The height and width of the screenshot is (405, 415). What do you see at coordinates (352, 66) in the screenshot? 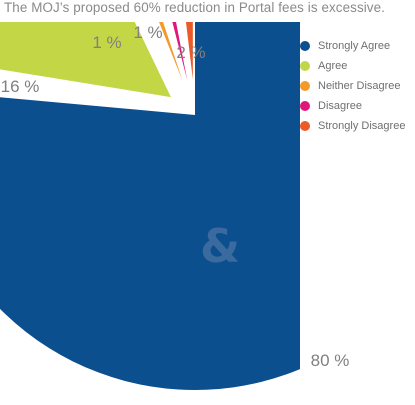
I see `legend-item: Agree` at bounding box center [352, 66].